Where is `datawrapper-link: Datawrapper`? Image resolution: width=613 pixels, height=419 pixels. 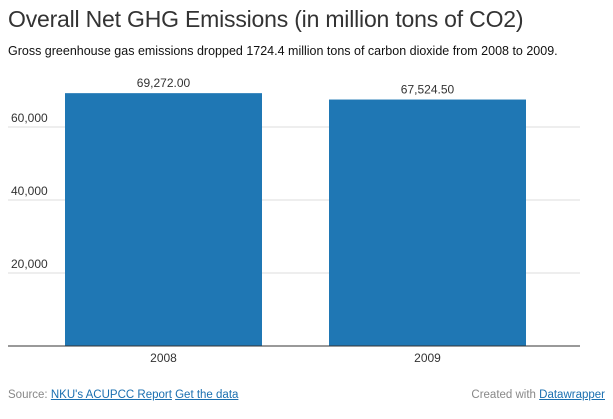
datawrapper-link: Datawrapper is located at coordinates (572, 395).